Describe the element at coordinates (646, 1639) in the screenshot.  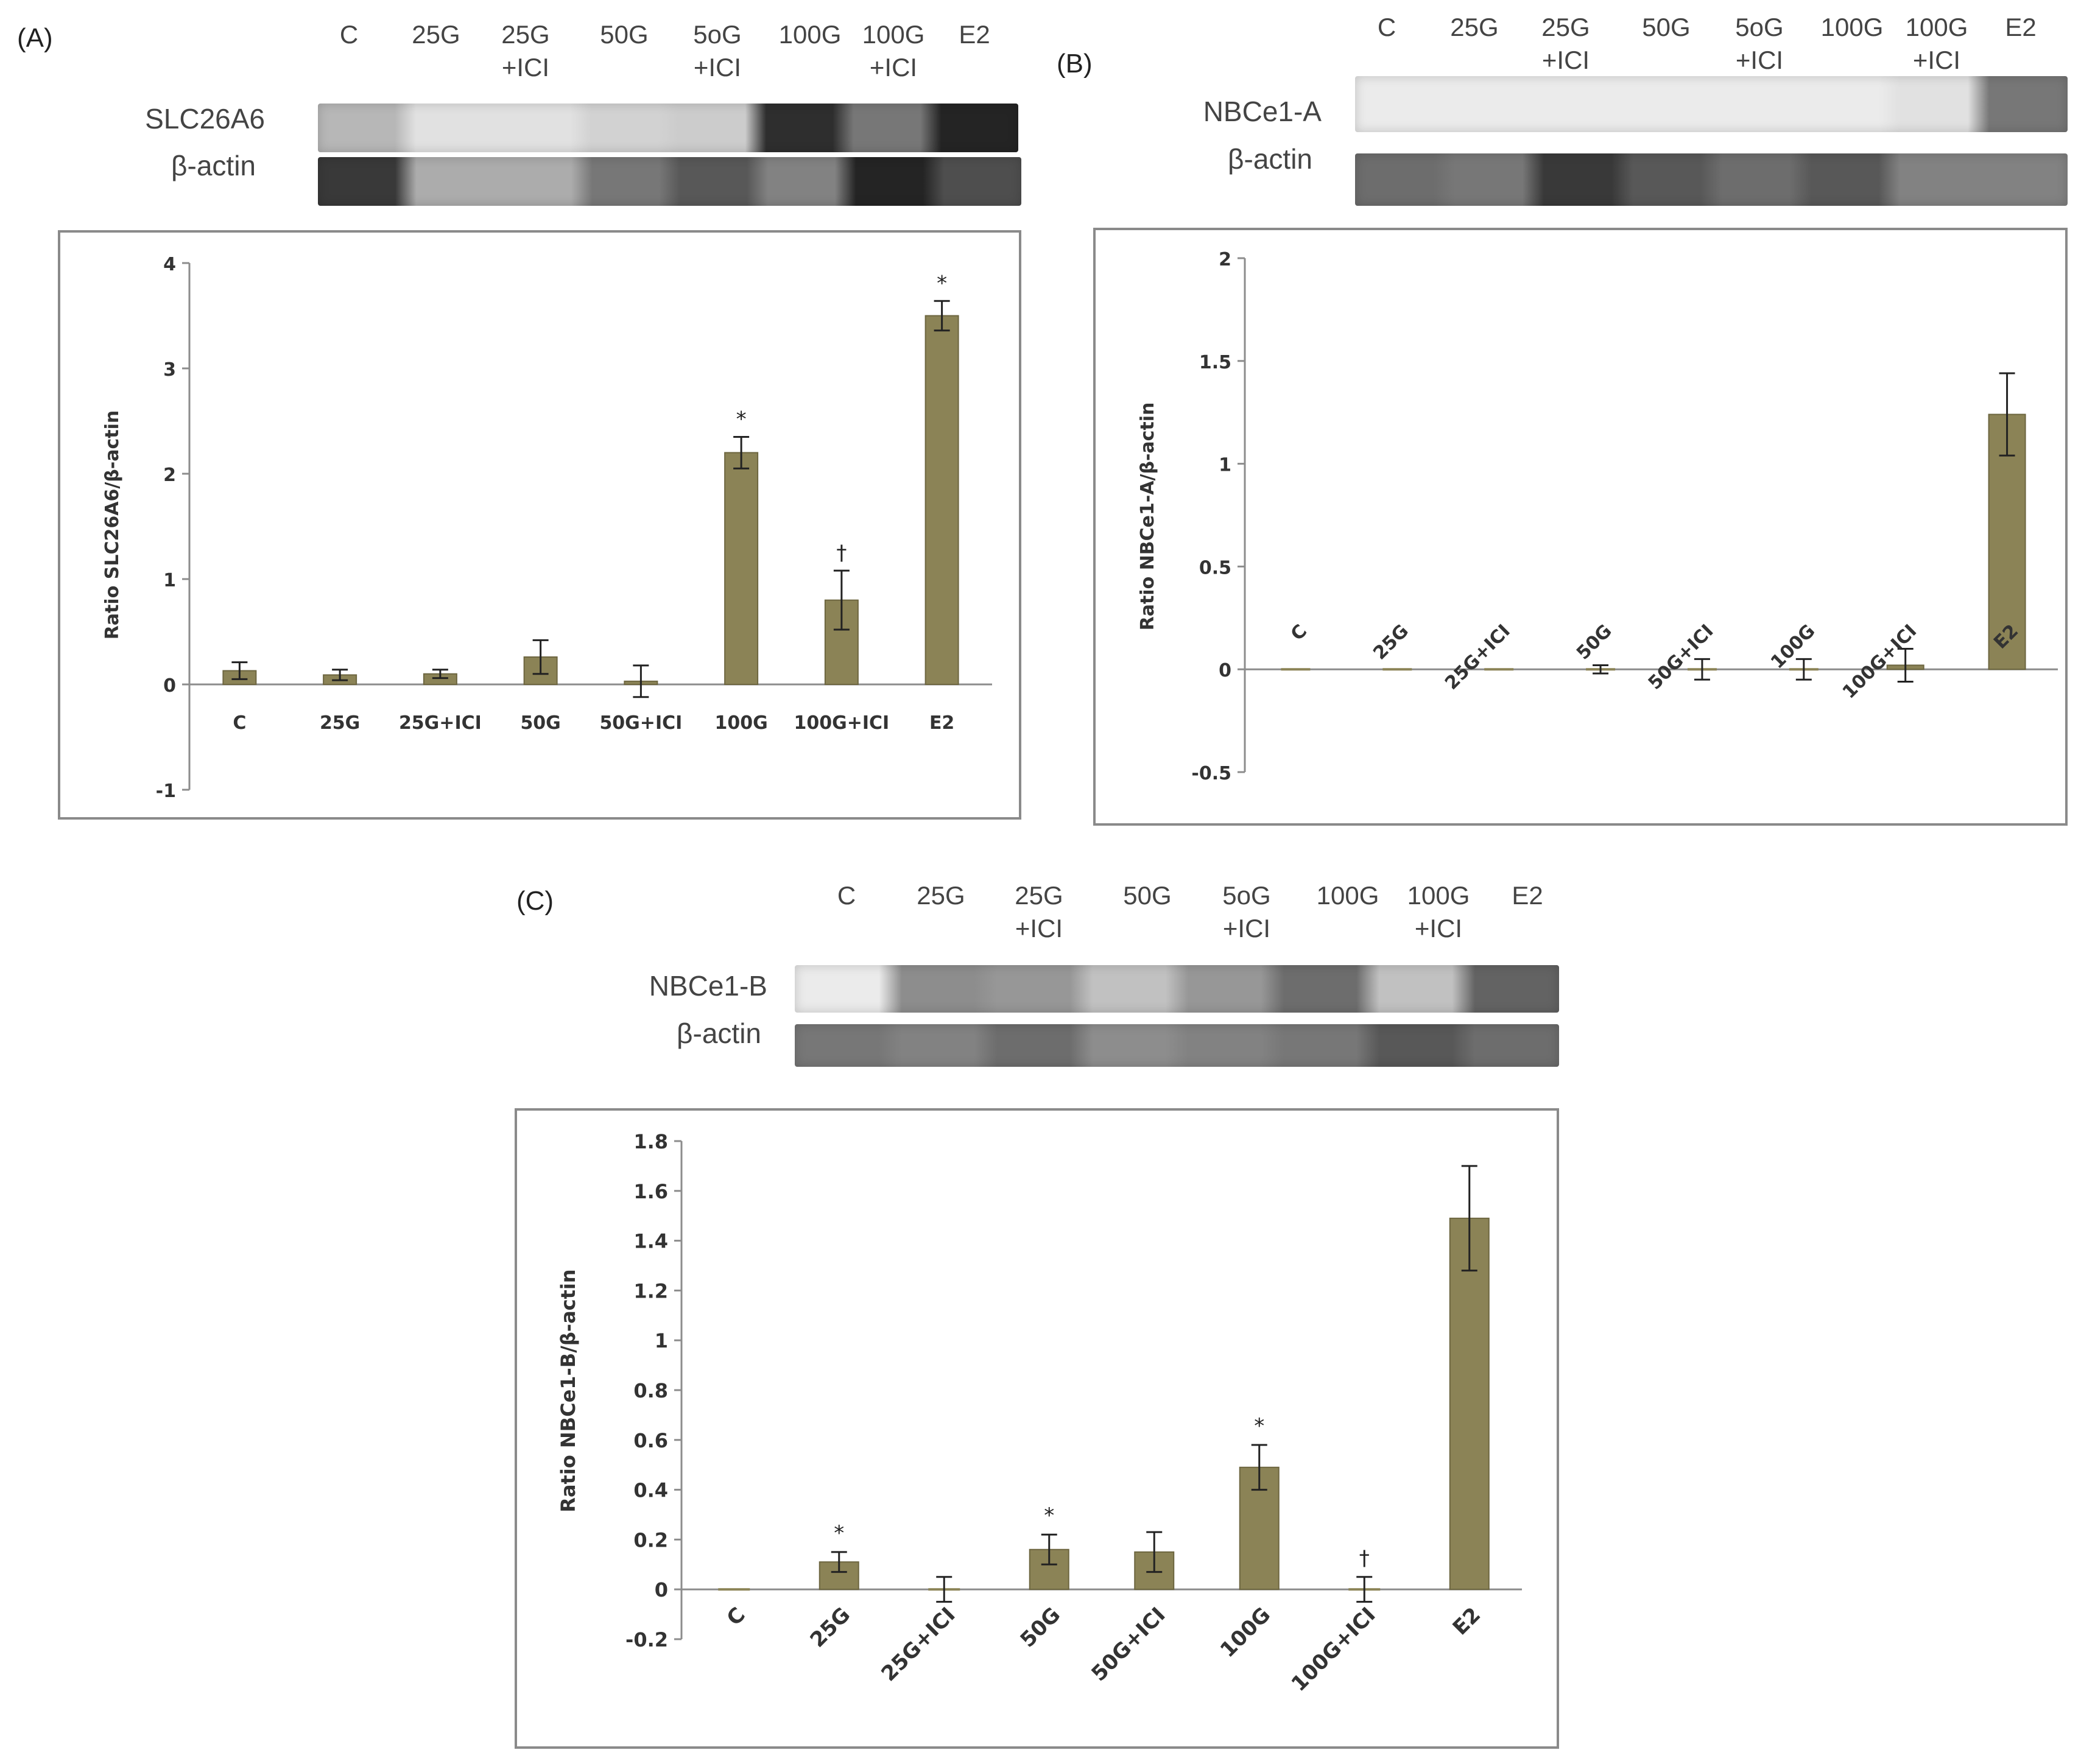
I see `y-tick-label: -0.2` at that location.